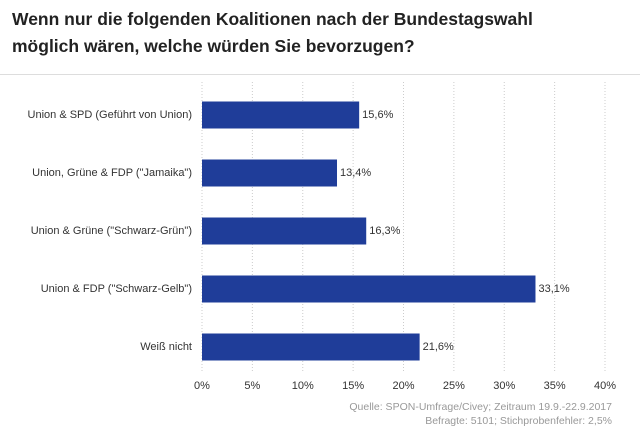  What do you see at coordinates (553, 289) in the screenshot?
I see `value-label: 33,1%` at bounding box center [553, 289].